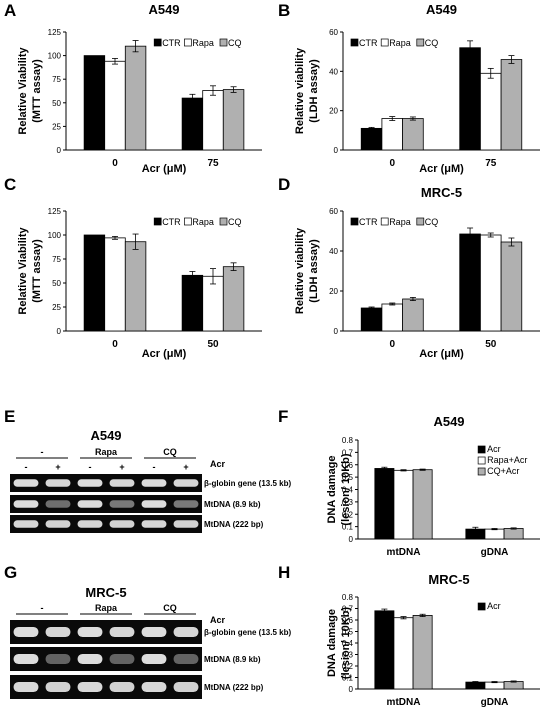  What do you see at coordinates (333, 251) in the screenshot?
I see `y-tick-label: 40` at bounding box center [333, 251].